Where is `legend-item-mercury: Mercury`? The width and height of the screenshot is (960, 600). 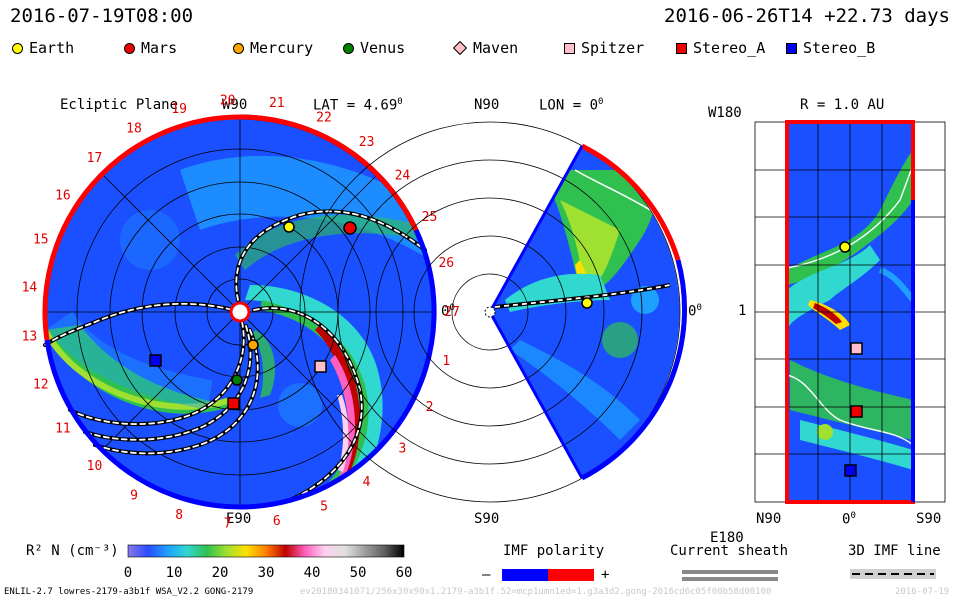
legend-item-mercury: Mercury is located at coordinates (273, 48).